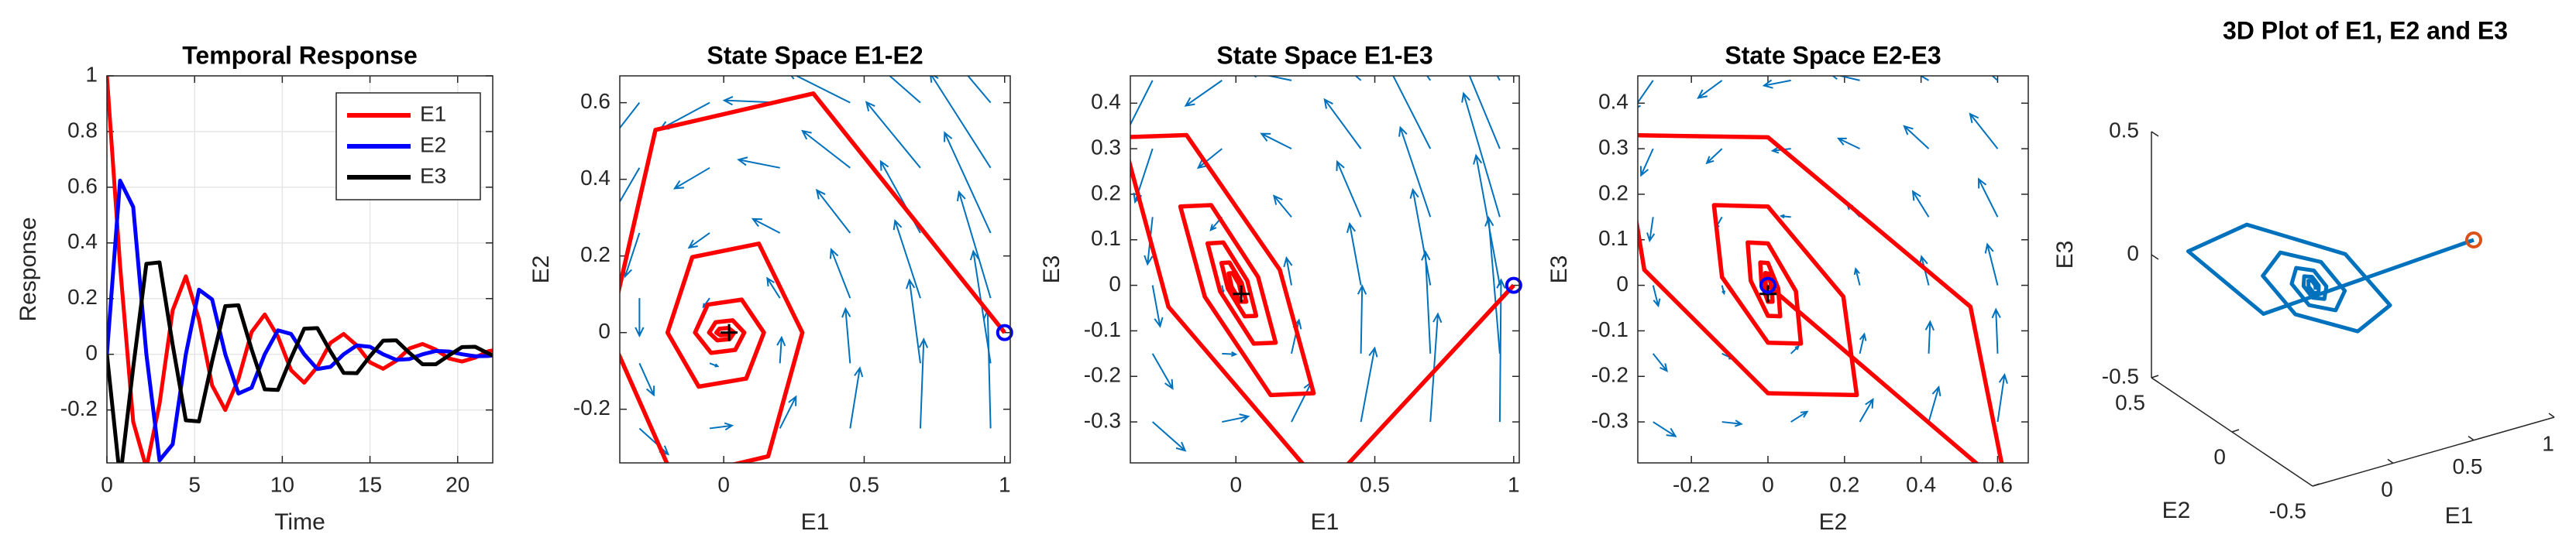 The width and height of the screenshot is (2576, 555). Describe the element at coordinates (2133, 253) in the screenshot. I see `z-tick-label: 0` at that location.